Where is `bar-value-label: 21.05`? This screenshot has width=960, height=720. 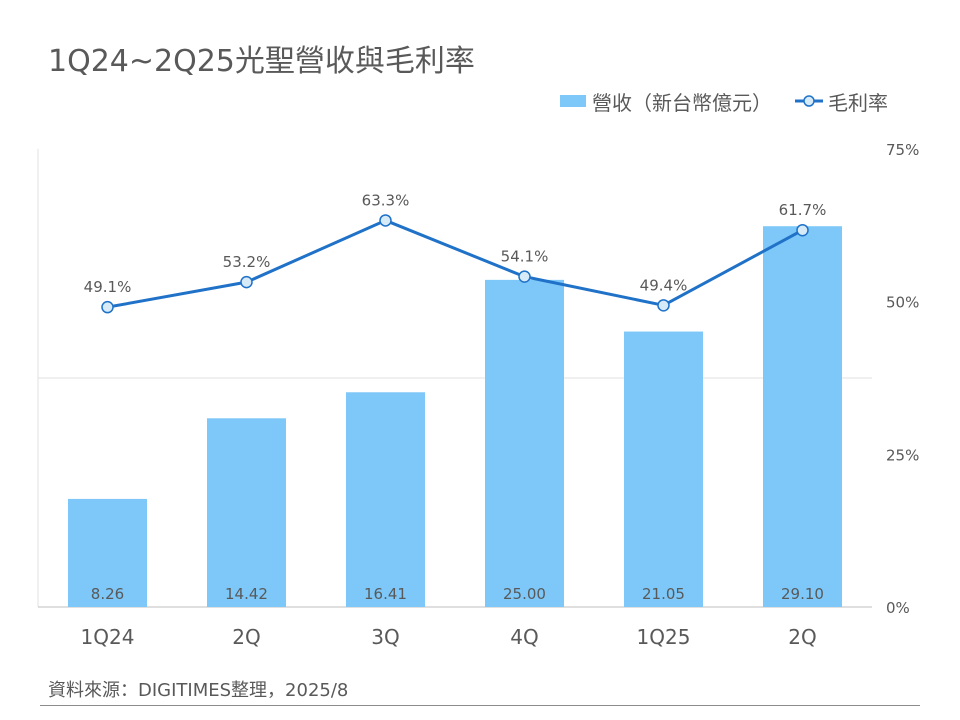 bar-value-label: 21.05 is located at coordinates (663, 594).